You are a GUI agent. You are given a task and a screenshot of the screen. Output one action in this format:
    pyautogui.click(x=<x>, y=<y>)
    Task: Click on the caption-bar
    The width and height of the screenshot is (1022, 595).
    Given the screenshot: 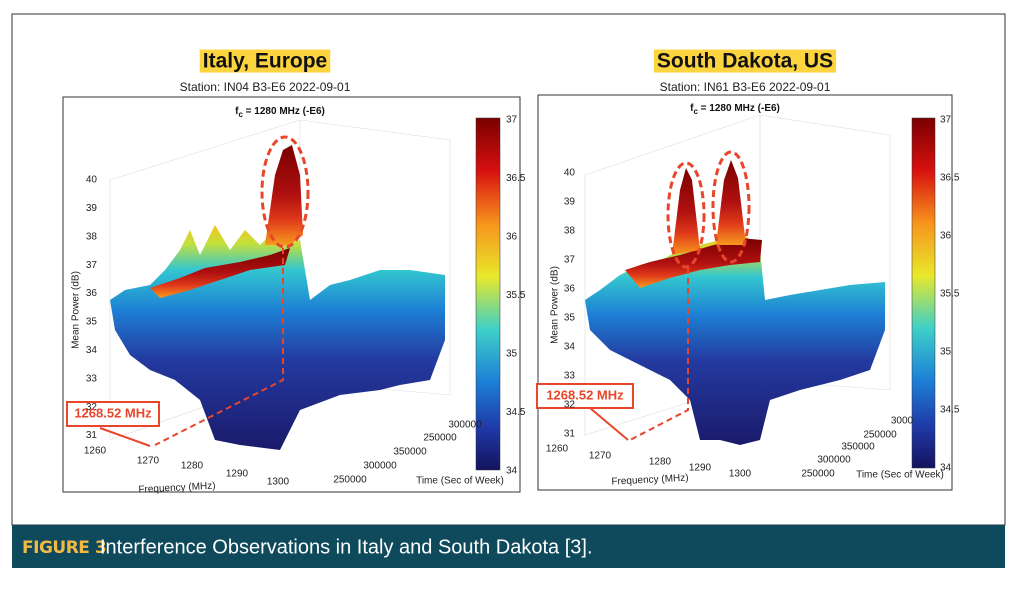 What is the action you would take?
    pyautogui.click(x=508, y=546)
    